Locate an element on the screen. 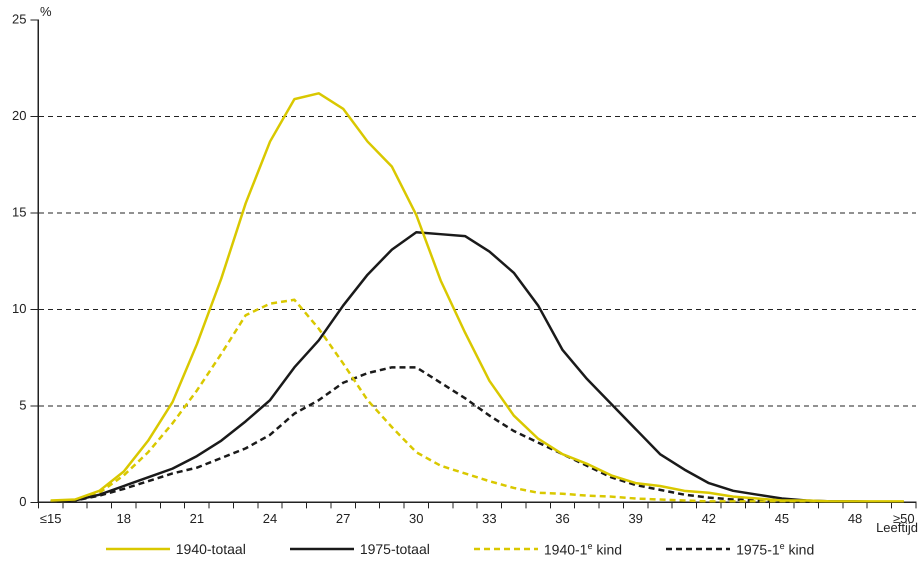 This screenshot has height=565, width=920. x-tick-label: 24 is located at coordinates (270, 518).